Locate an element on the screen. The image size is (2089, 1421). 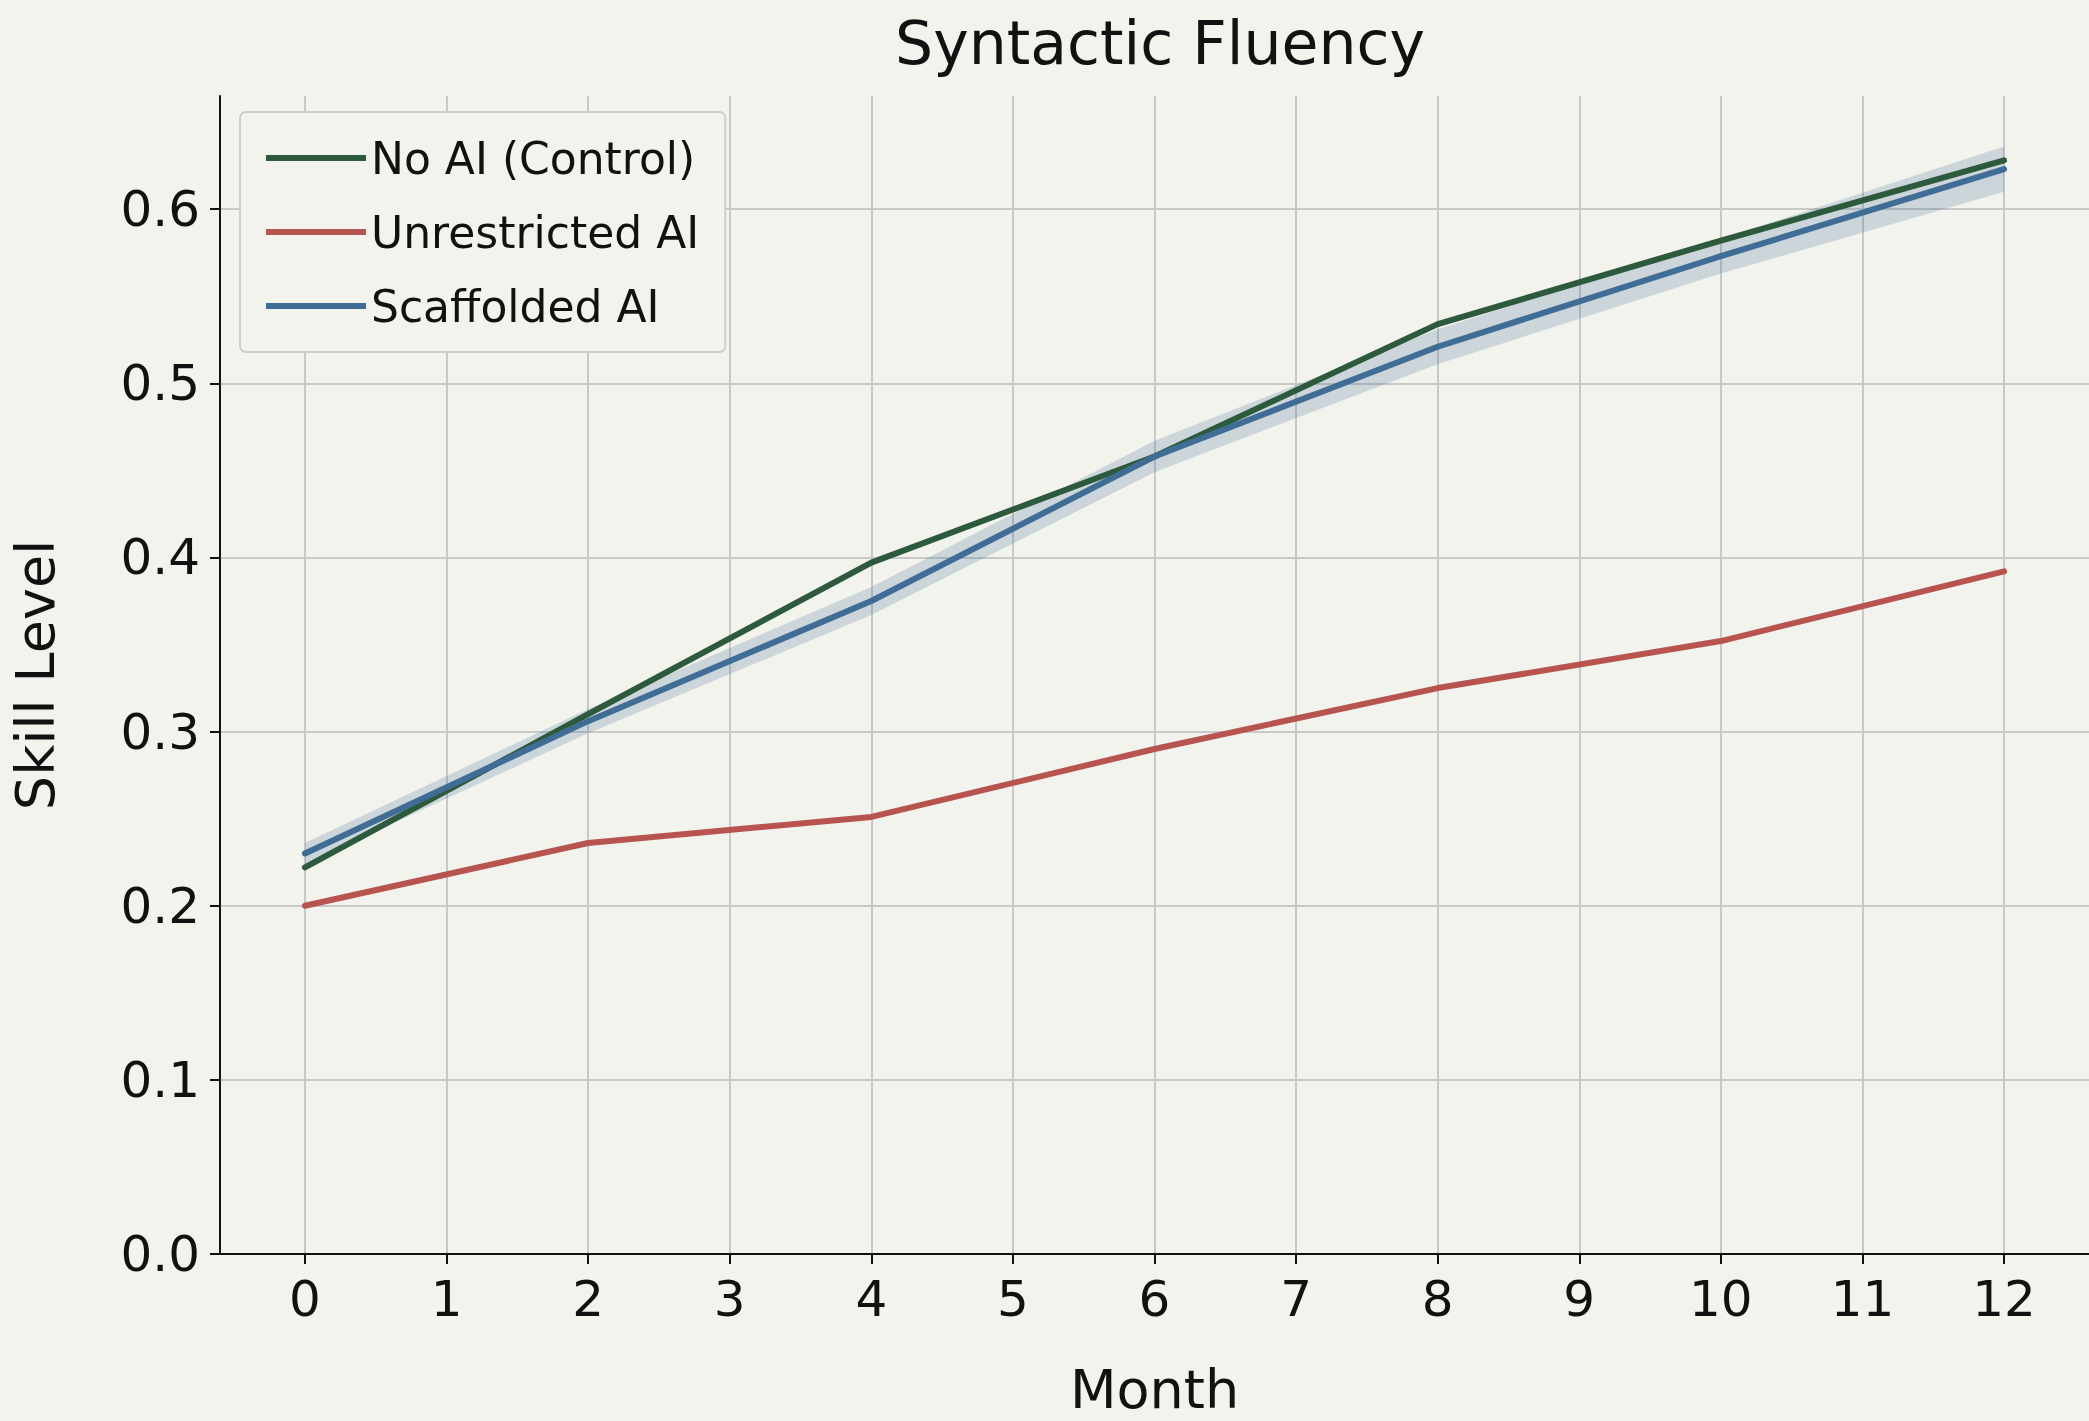
x-tick-label: 0 is located at coordinates (305, 1299).